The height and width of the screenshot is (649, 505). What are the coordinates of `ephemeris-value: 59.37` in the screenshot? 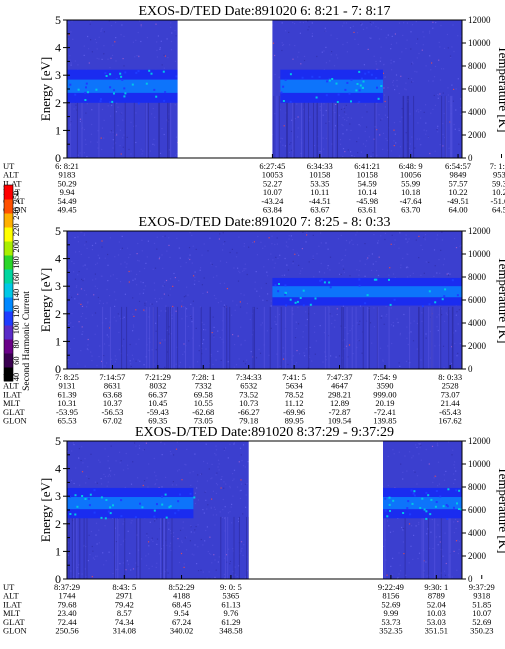 It's located at (498, 183).